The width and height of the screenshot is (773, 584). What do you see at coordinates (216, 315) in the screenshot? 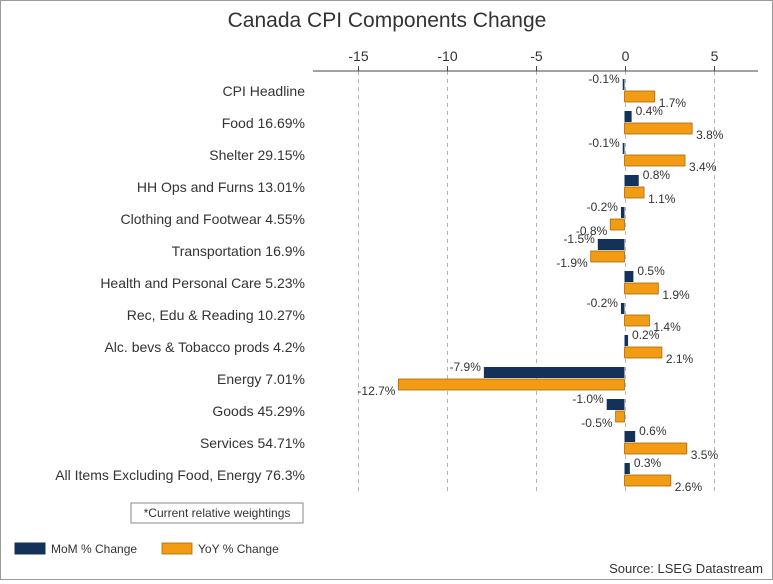
I see `category-label: Rec, Edu & Reading 10.27%` at bounding box center [216, 315].